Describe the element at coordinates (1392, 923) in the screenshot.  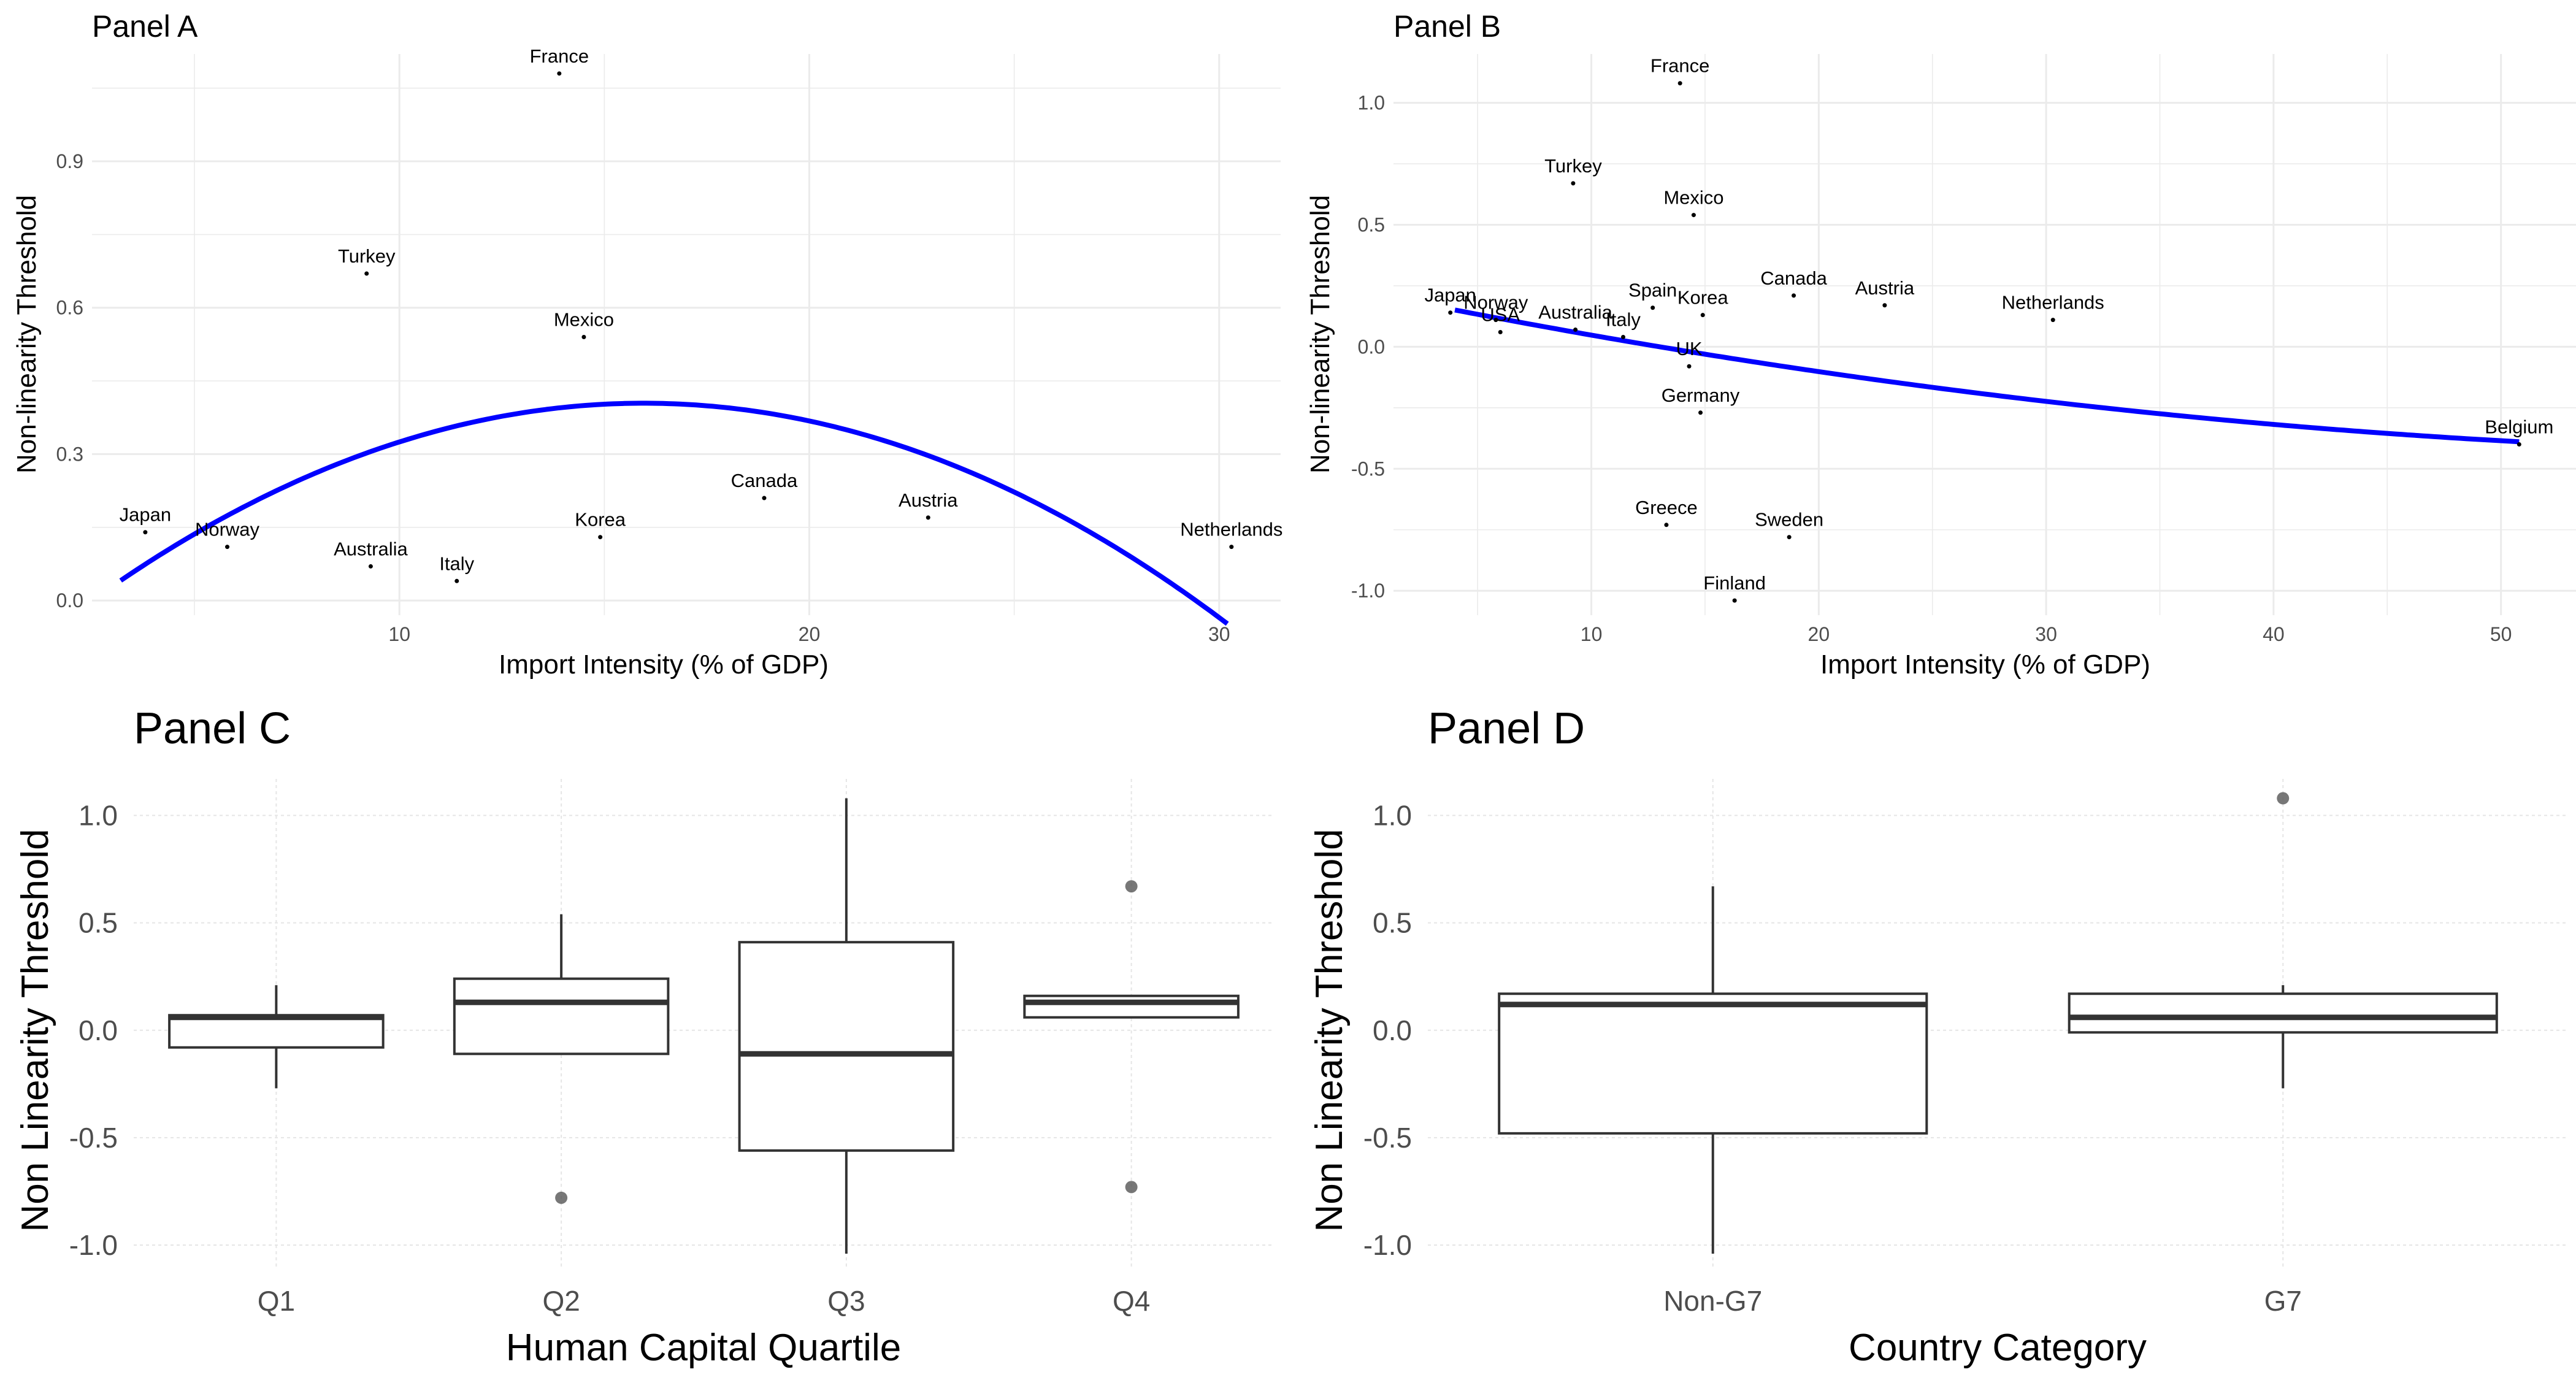
I see `panel-d-y-tick-label: 0.5` at that location.